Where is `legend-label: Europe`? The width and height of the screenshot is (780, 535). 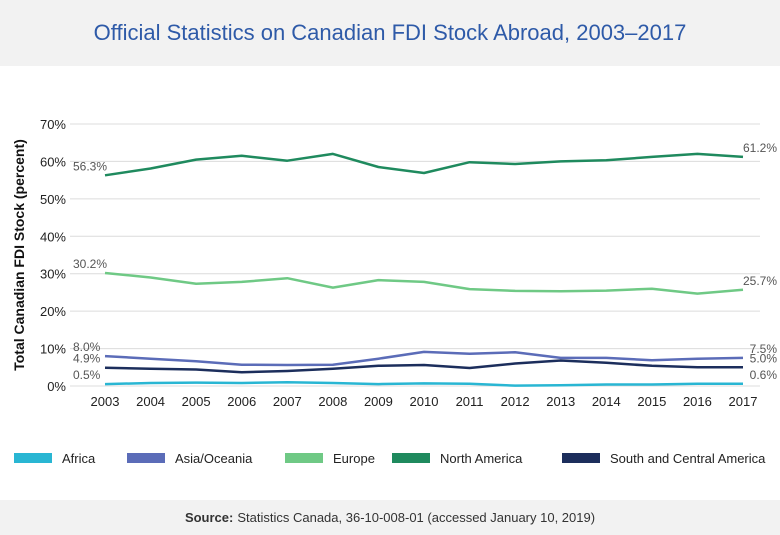 legend-label: Europe is located at coordinates (354, 458).